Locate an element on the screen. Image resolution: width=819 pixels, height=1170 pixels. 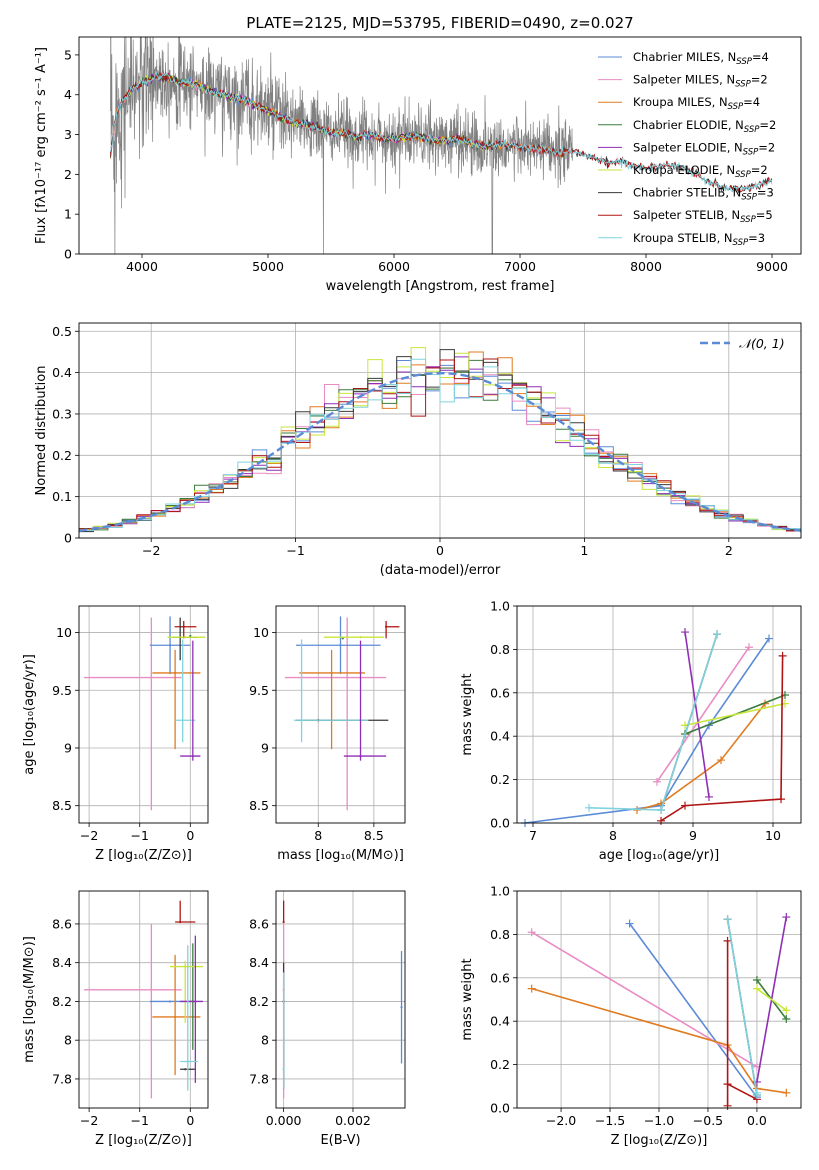
x-tick-label: −2.0 is located at coordinates (561, 1120).